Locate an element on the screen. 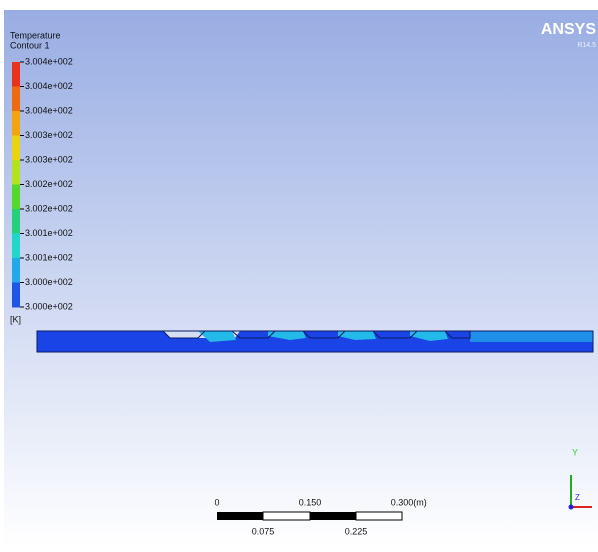 The width and height of the screenshot is (598, 552). domain is located at coordinates (315, 341).